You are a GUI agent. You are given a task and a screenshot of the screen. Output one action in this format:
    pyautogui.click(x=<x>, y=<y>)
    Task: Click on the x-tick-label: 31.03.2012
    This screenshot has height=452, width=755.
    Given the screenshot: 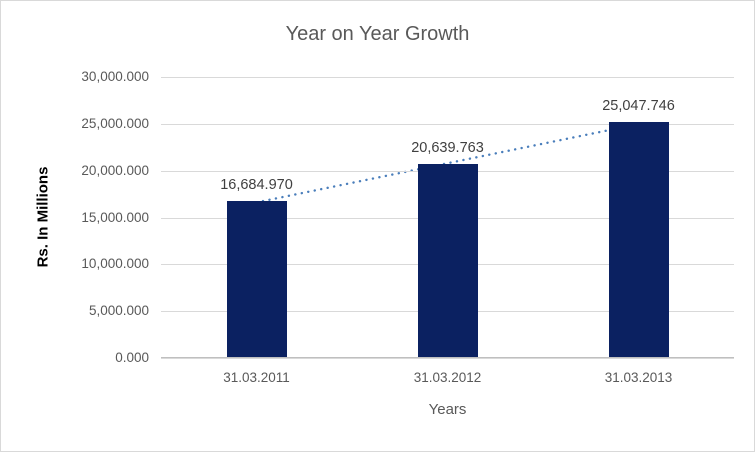 What is the action you would take?
    pyautogui.click(x=447, y=377)
    